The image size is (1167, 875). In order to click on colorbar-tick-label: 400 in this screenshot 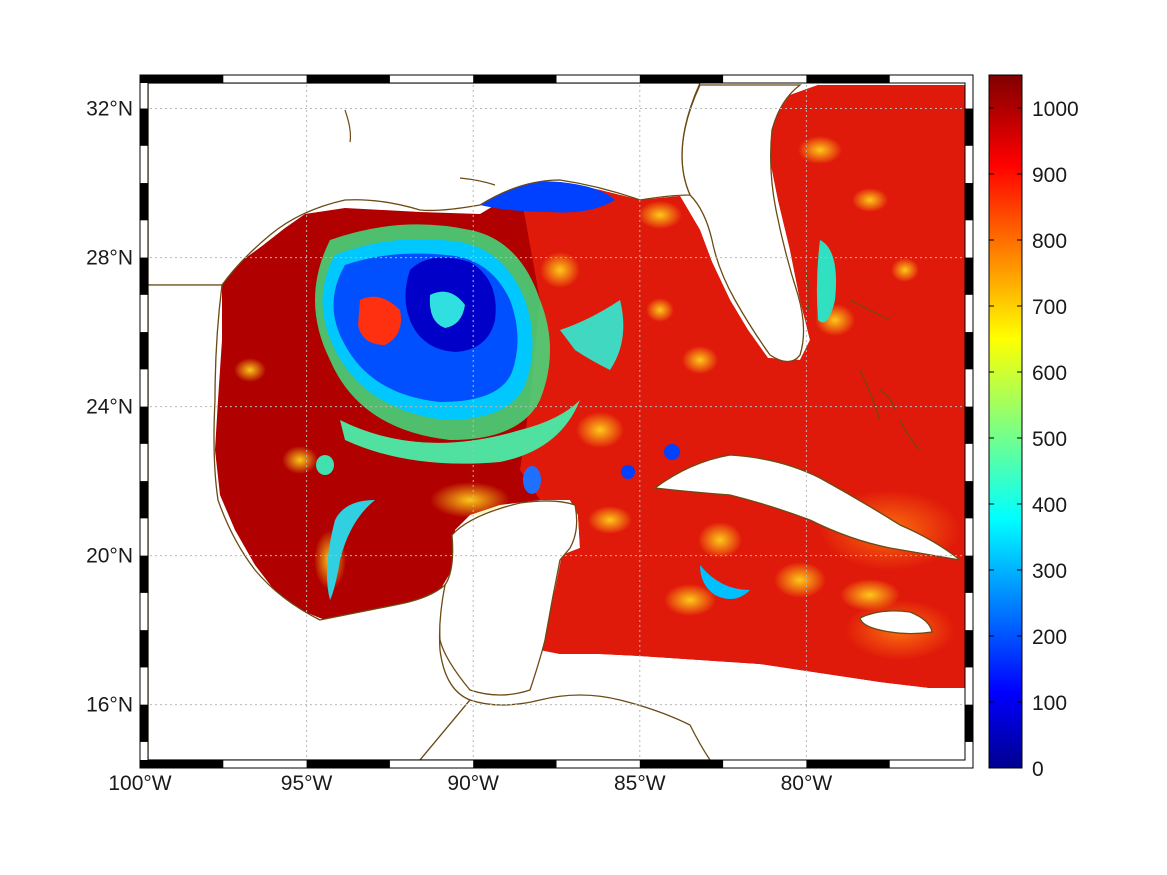, I will do `click(1049, 505)`.